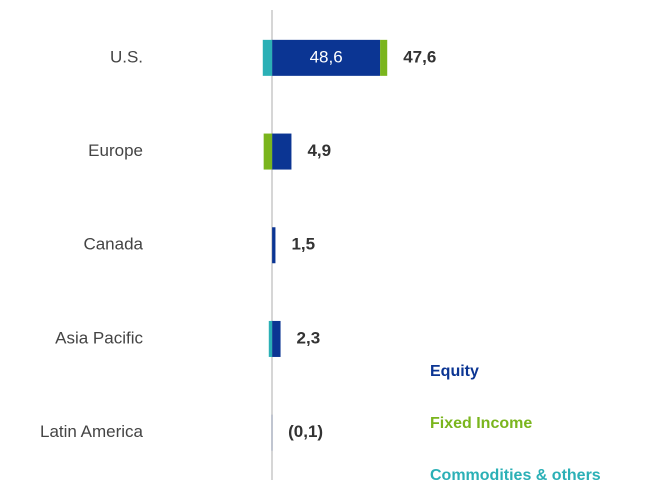 This screenshot has width=659, height=483. I want to click on category-label: Asia Pacific, so click(99, 337).